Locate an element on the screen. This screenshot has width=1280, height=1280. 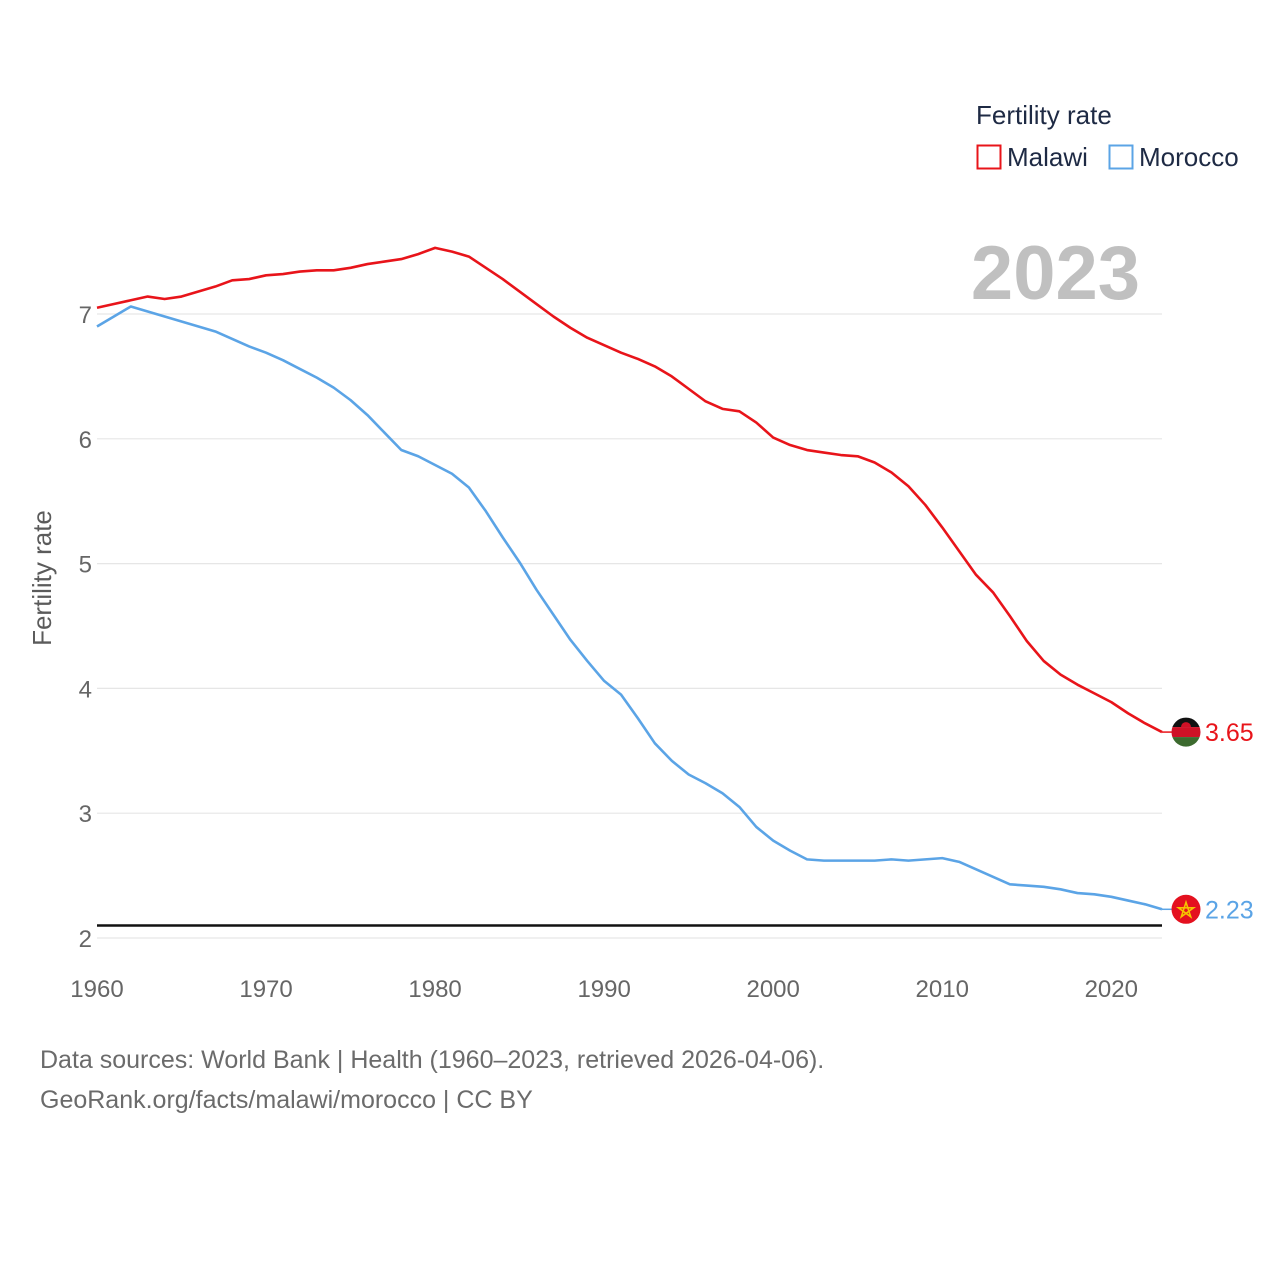
x-tick-label: 2000 is located at coordinates (772, 989).